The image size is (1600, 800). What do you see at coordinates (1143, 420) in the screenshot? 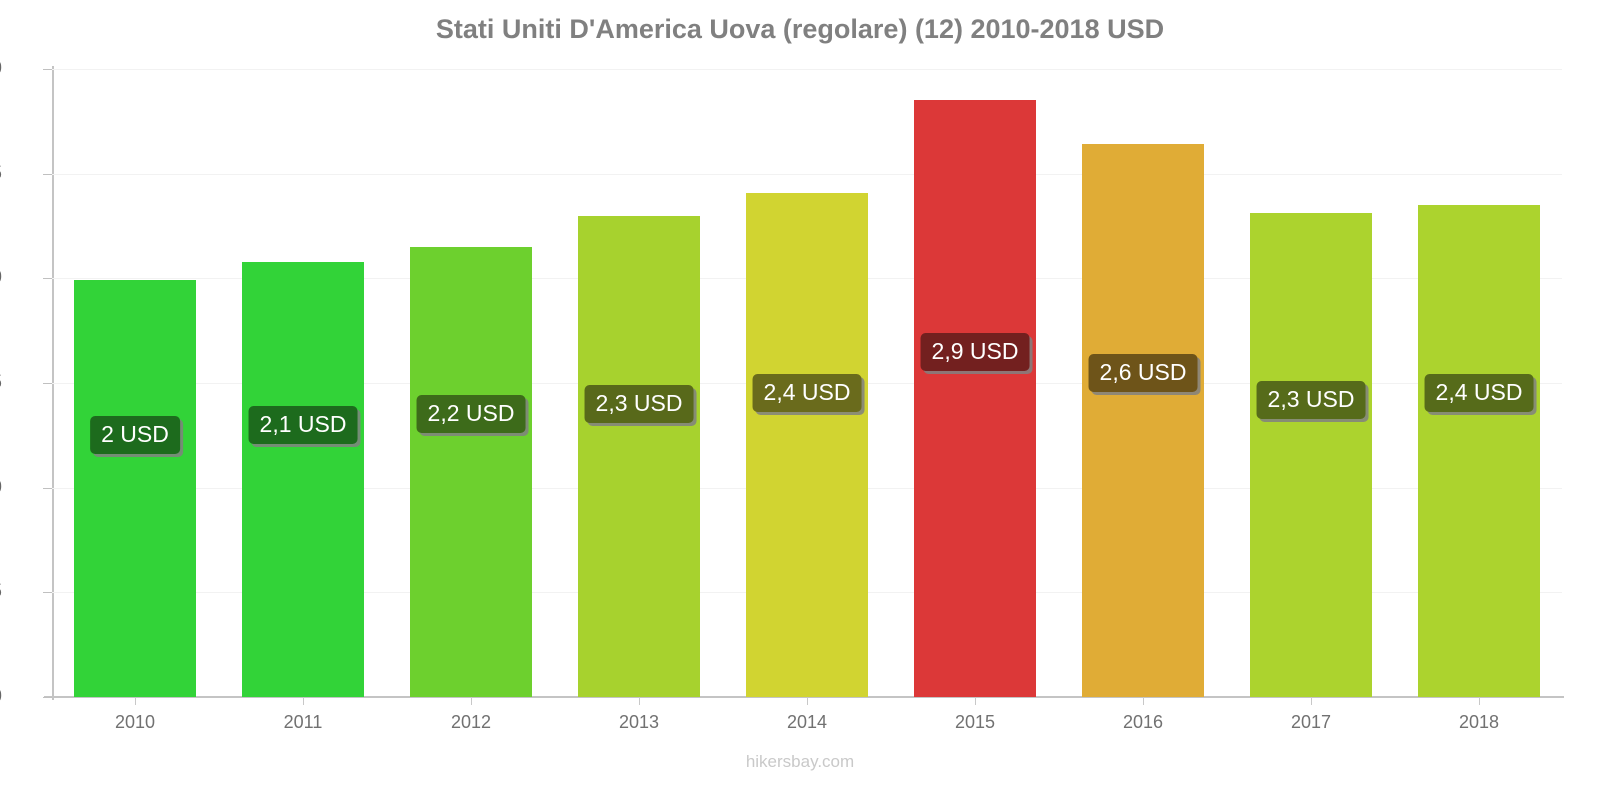
I see `bar: 2,6 USD` at bounding box center [1143, 420].